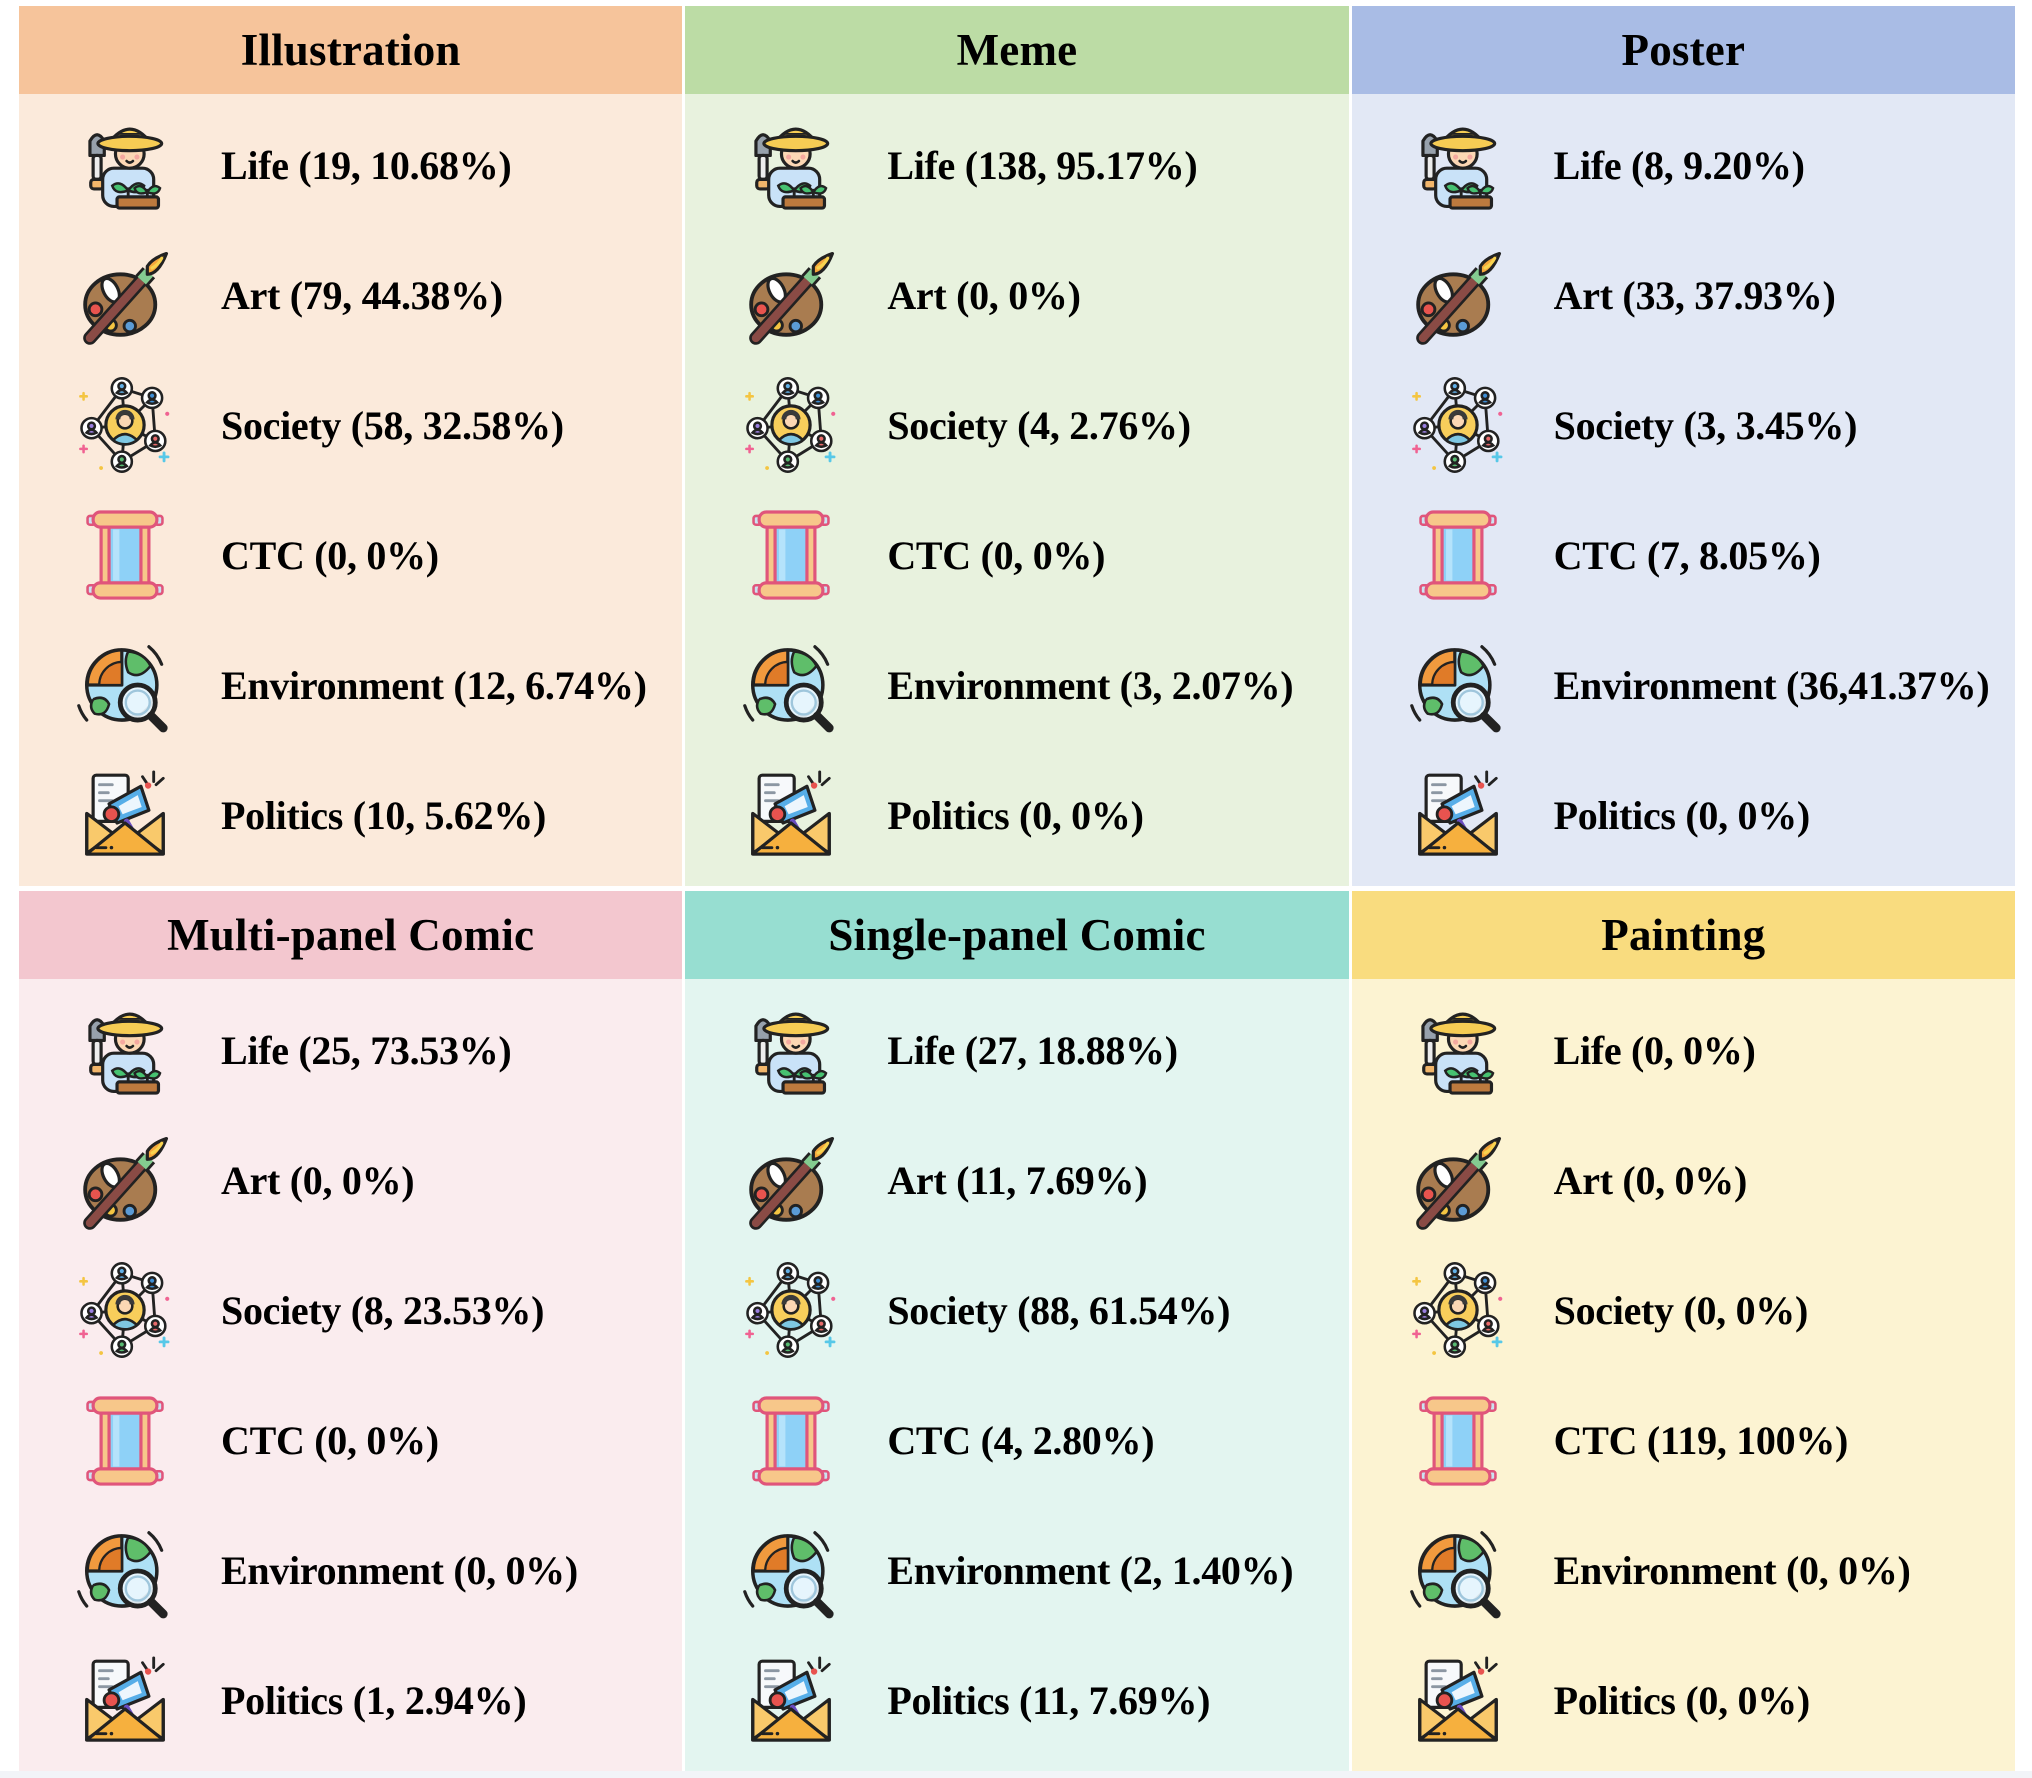  What do you see at coordinates (1771, 685) in the screenshot?
I see `stat-label: Environment (36,41.37%)` at bounding box center [1771, 685].